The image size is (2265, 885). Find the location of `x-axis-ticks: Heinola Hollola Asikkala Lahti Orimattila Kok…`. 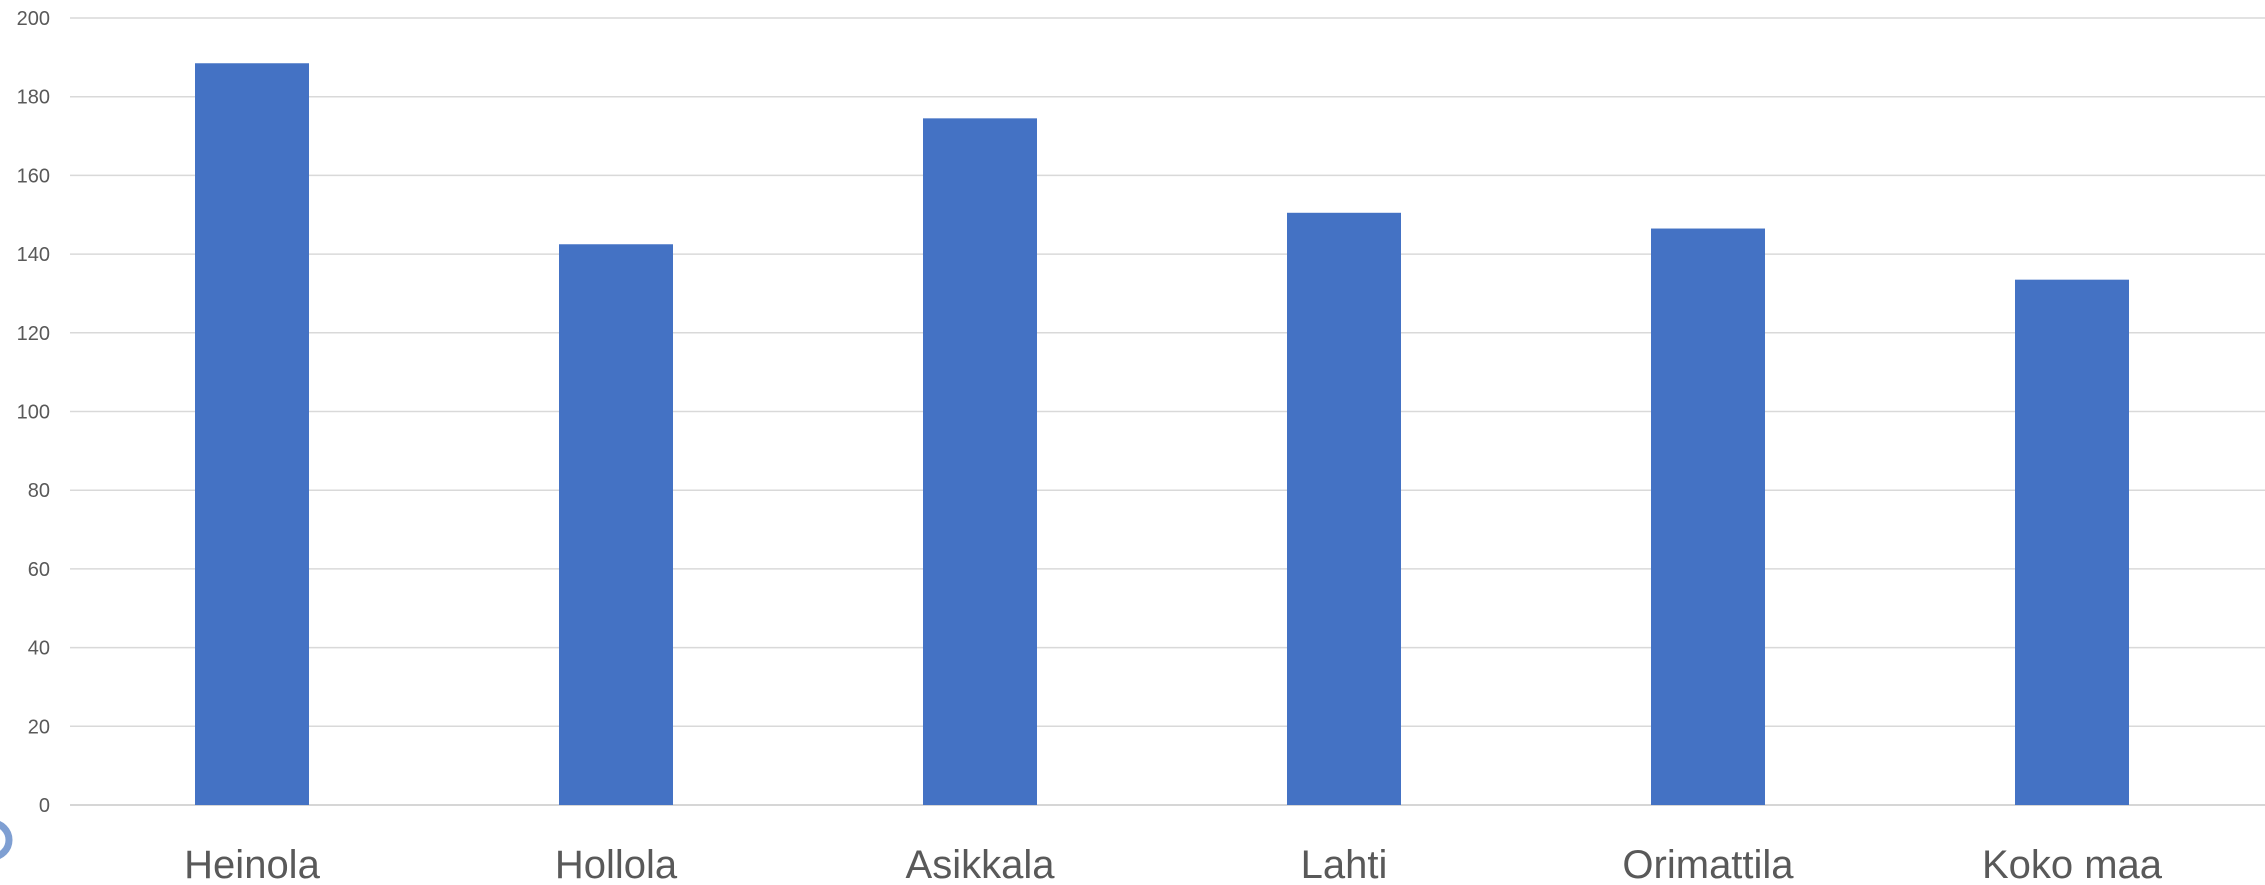

x-axis-ticks: Heinola Hollola Asikkala Lahti Orimattila Kok… is located at coordinates (1173, 864).